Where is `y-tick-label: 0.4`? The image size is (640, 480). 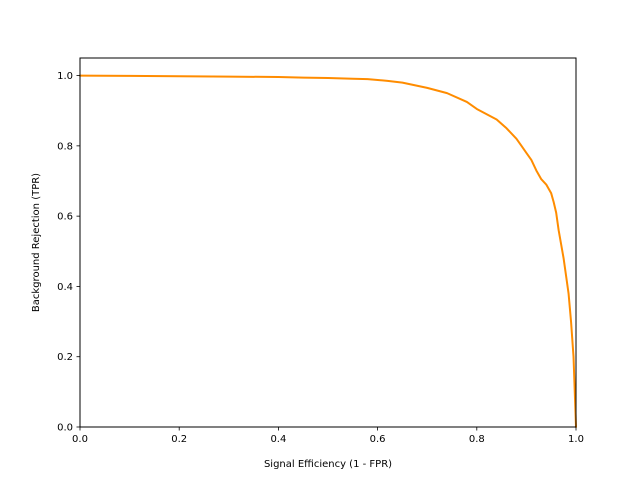
y-tick-label: 0.4 is located at coordinates (65, 287).